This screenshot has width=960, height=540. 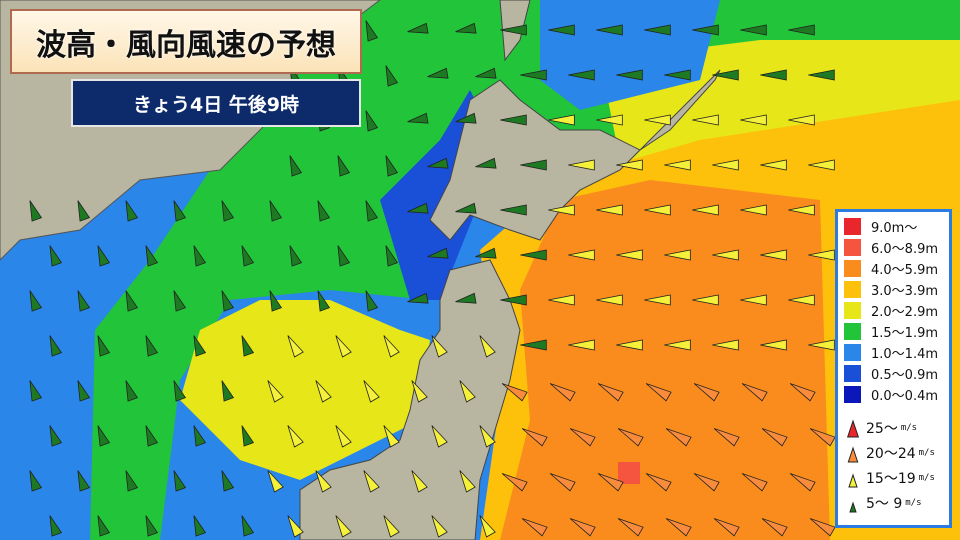 I want to click on wave-legend-item: 3.0〜3.9m, so click(x=893, y=289).